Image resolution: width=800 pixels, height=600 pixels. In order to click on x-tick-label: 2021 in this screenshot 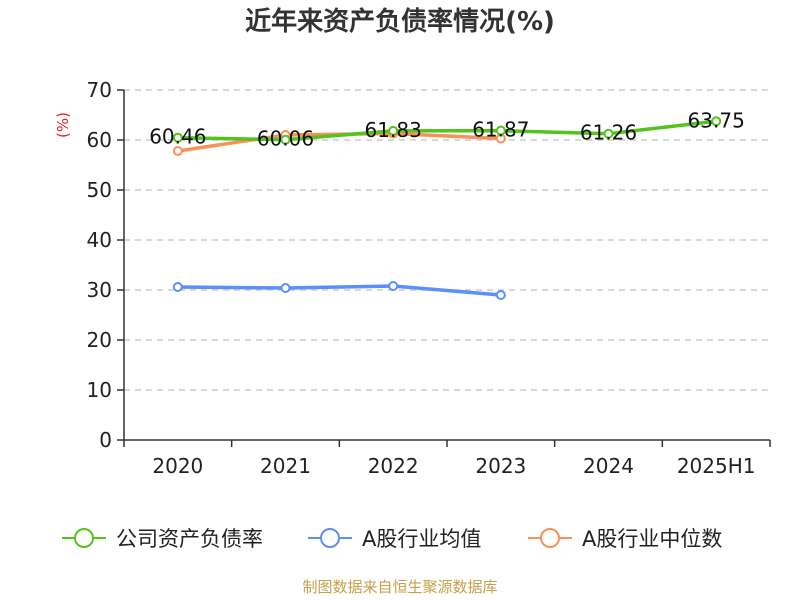, I will do `click(285, 466)`.